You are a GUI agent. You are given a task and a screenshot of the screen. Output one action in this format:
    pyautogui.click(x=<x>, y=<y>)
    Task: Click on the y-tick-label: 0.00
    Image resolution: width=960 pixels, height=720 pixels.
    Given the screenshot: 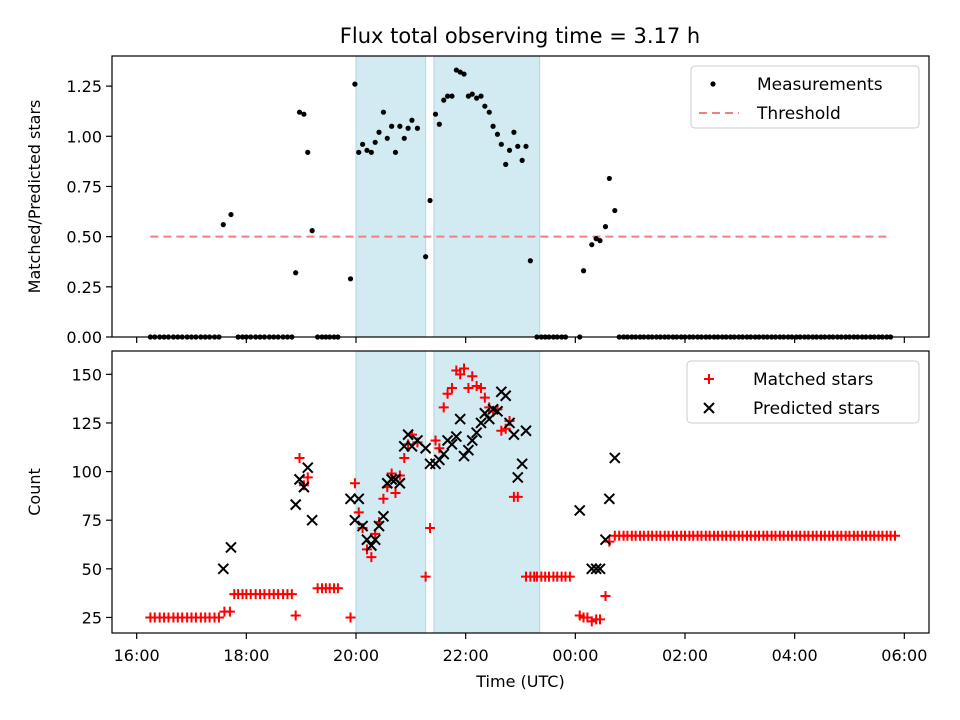 What is the action you would take?
    pyautogui.click(x=84, y=337)
    